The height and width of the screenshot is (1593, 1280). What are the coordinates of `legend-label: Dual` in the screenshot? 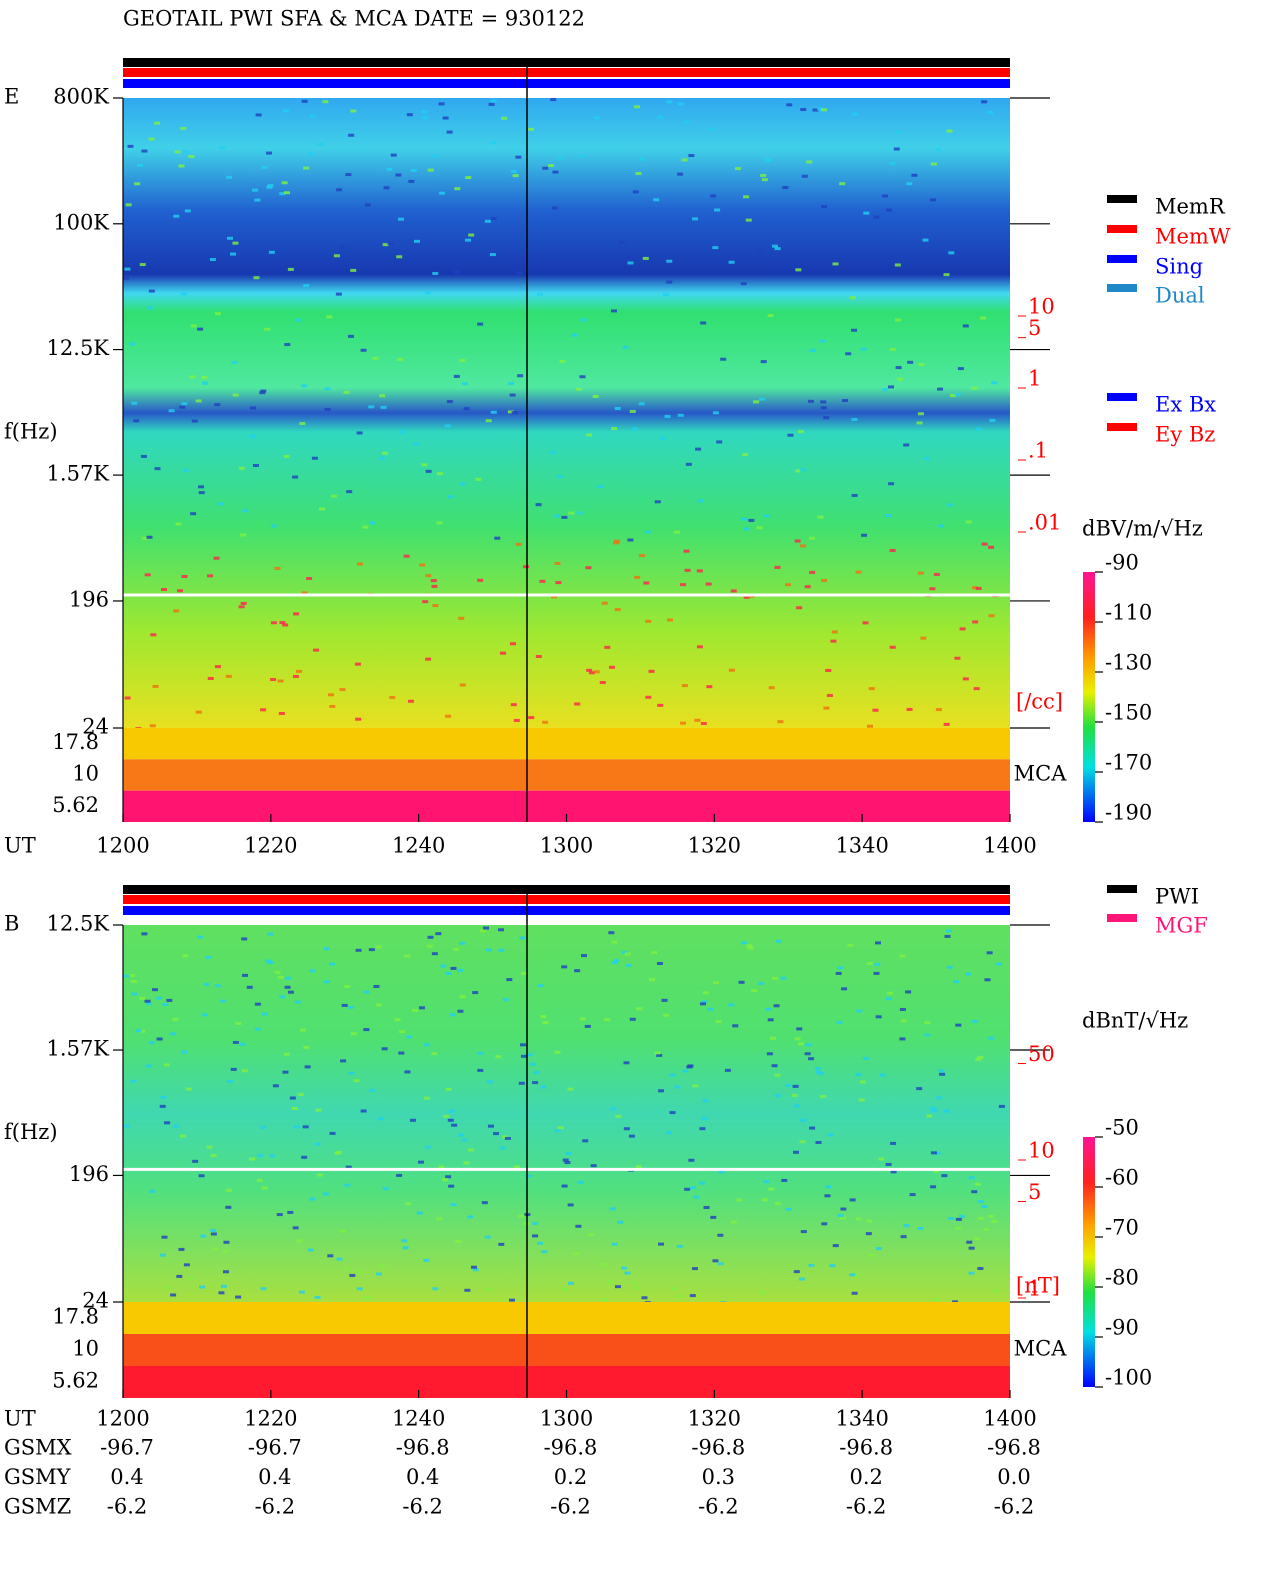 It's located at (1180, 296).